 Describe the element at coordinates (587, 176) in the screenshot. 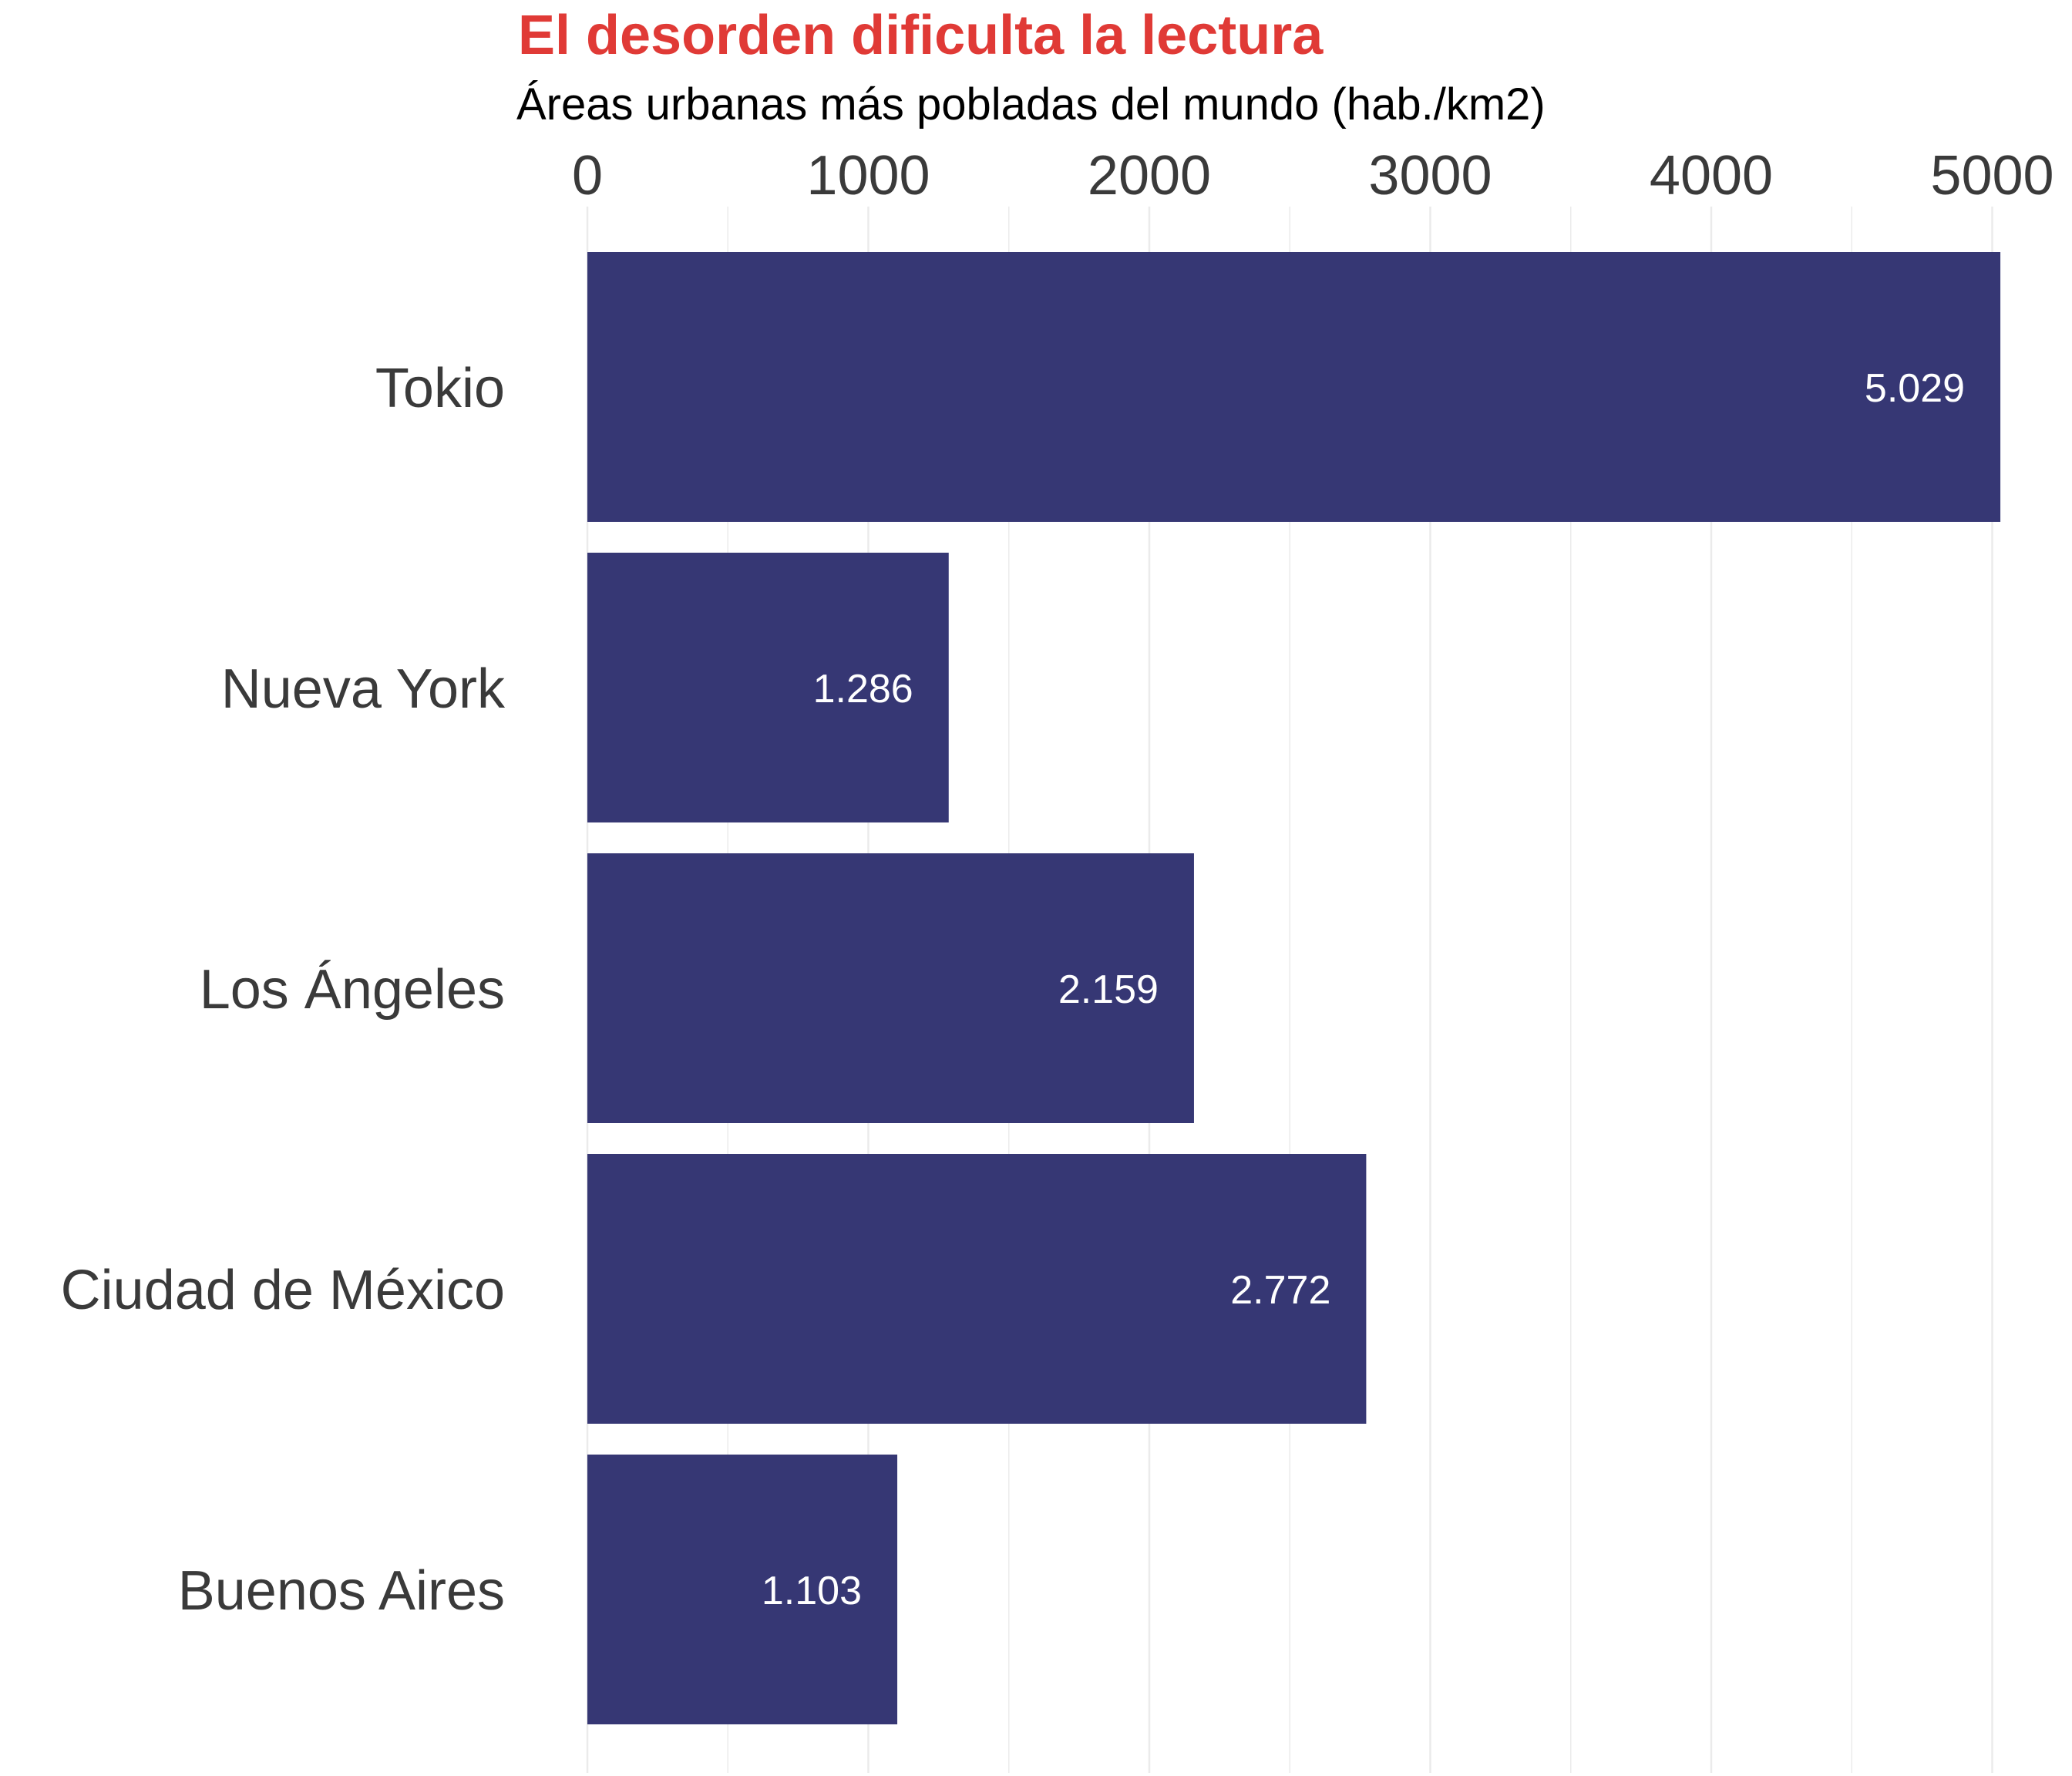

I see `x-tick-label: 0` at that location.